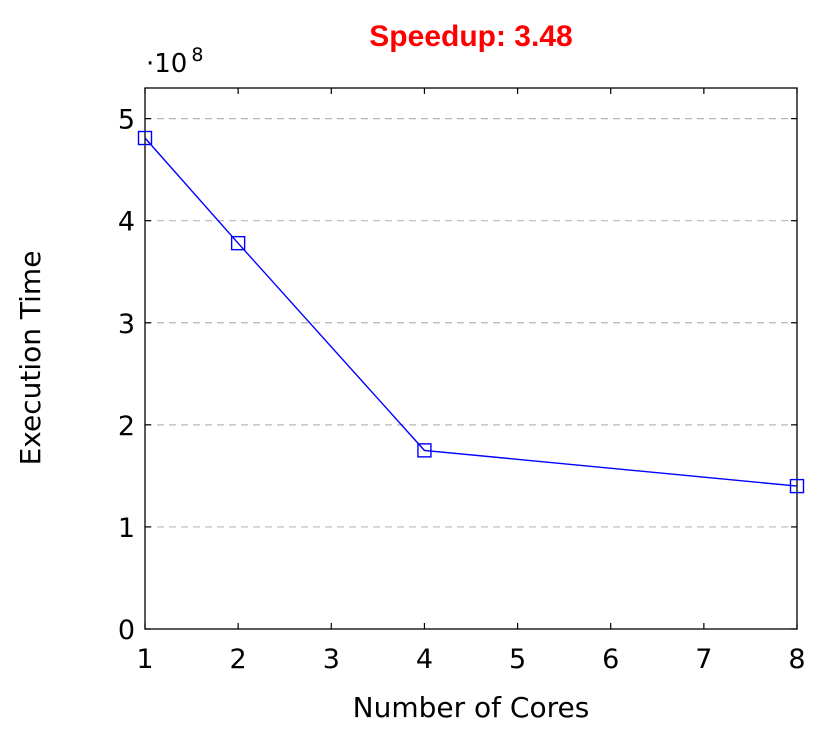  What do you see at coordinates (796, 659) in the screenshot?
I see `x-tick-label-8: 8` at bounding box center [796, 659].